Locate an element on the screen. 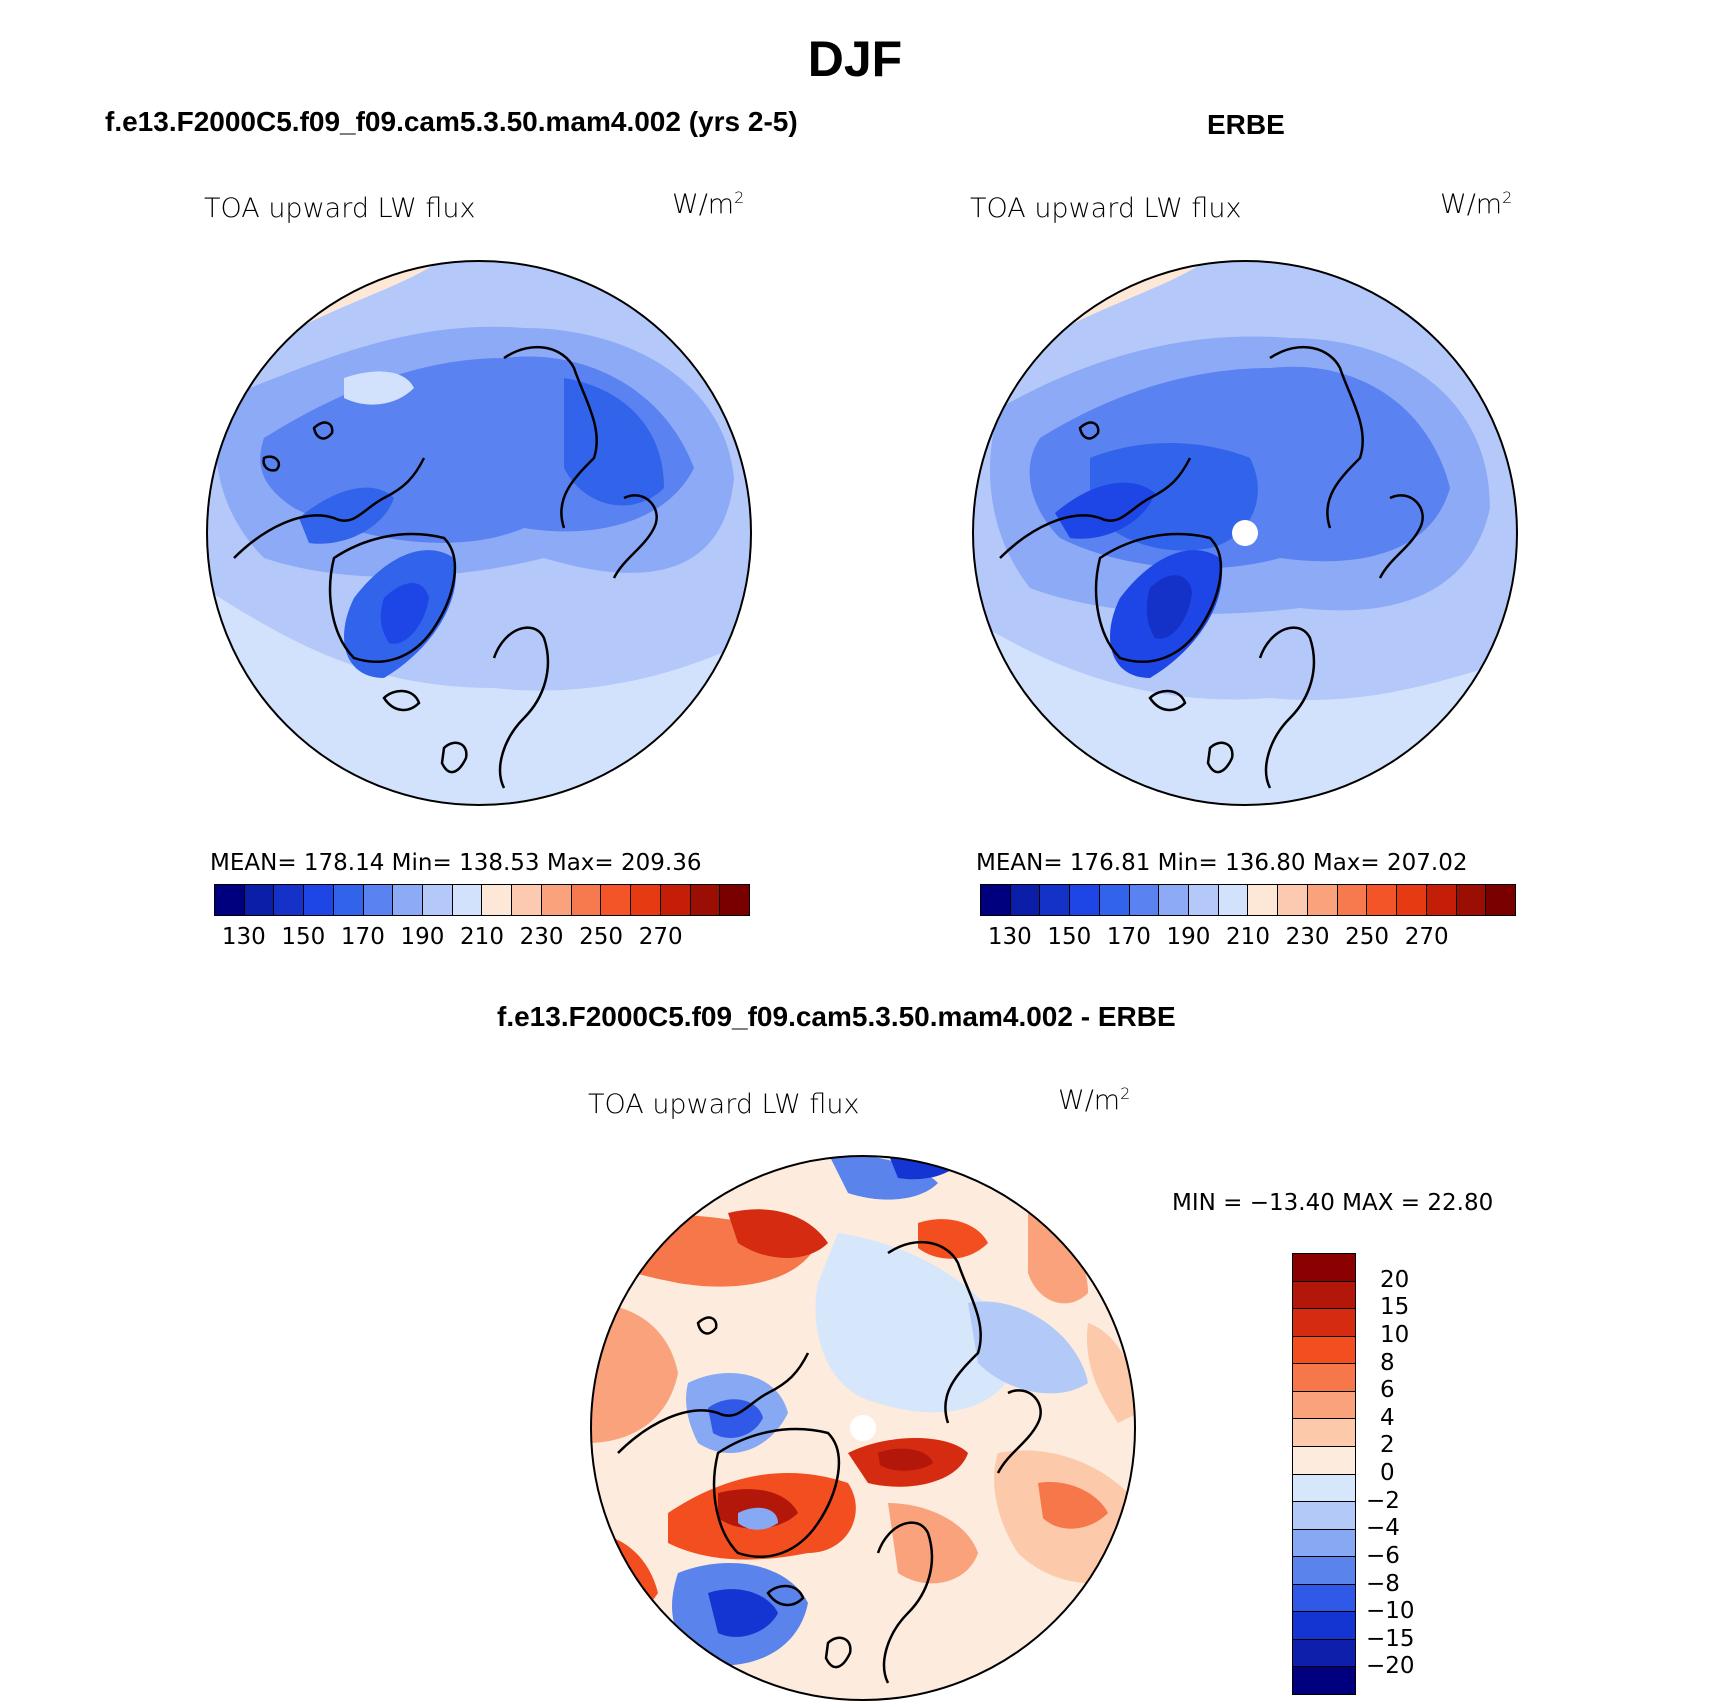 This screenshot has height=1703, width=1710. diff-variable-label: TOA upward LW flux is located at coordinates (724, 1104).